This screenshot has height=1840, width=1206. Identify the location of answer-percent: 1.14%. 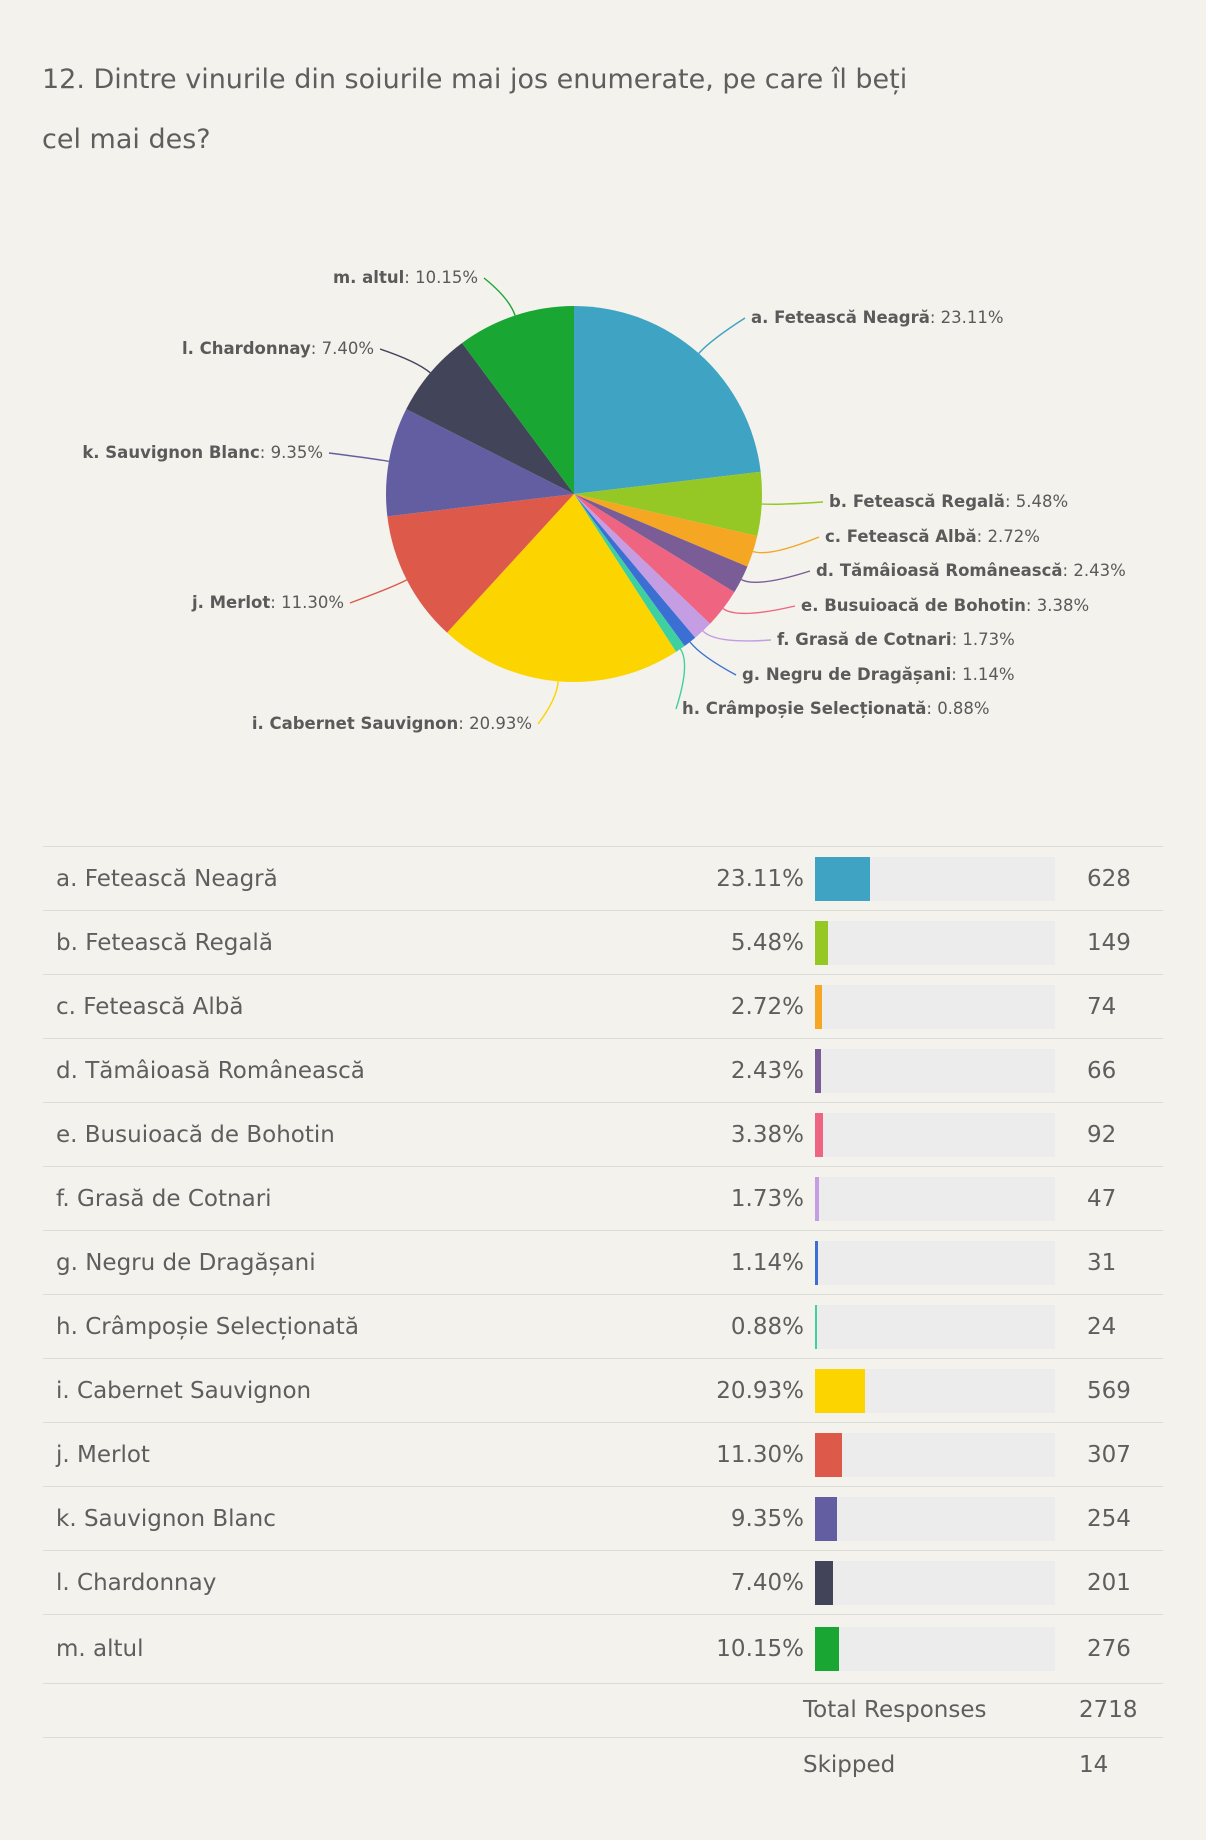
(748, 1262).